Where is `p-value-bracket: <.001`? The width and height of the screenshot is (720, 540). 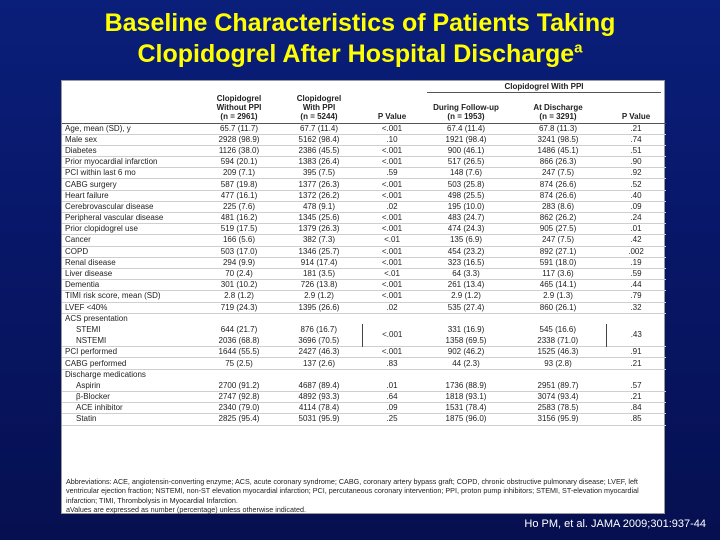 p-value-bracket: <.001 is located at coordinates (392, 335).